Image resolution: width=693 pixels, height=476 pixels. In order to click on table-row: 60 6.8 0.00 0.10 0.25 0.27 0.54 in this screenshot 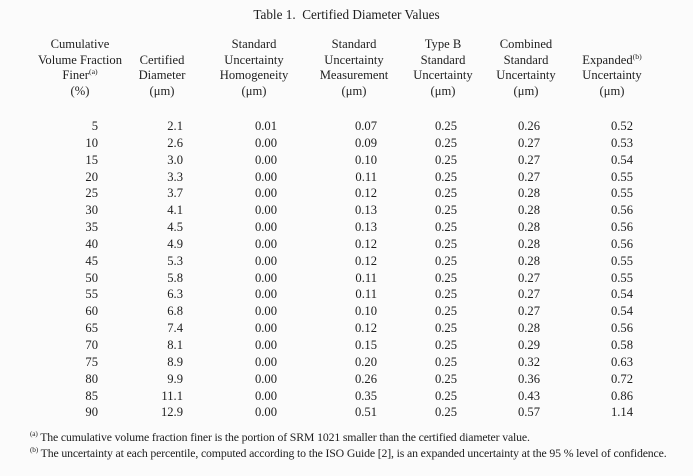, I will do `click(347, 311)`.